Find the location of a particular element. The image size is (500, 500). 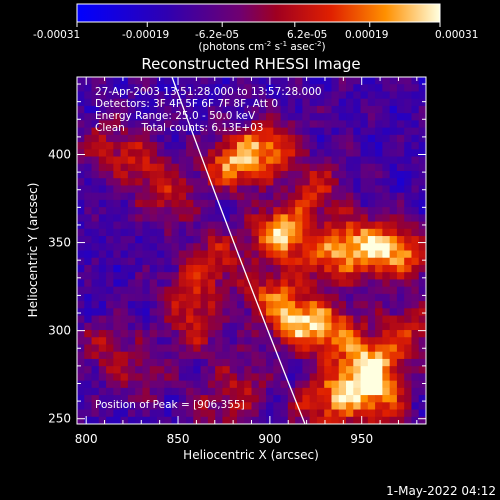

x-tick-label: 800 is located at coordinates (86, 439).